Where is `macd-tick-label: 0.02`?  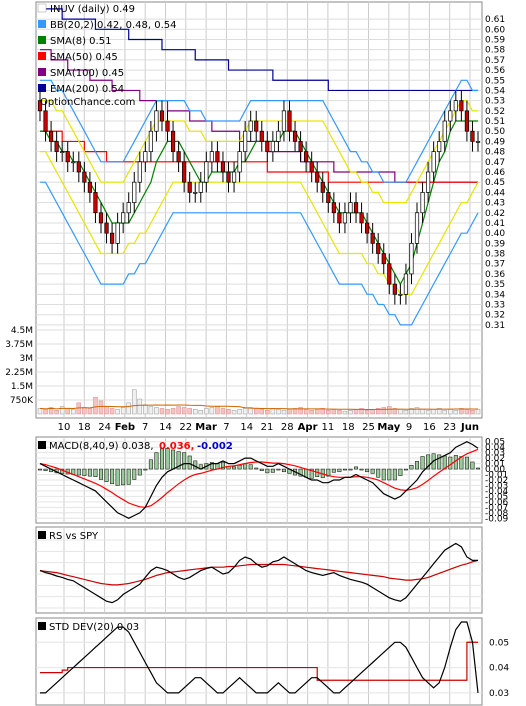 macd-tick-label: 0.02 is located at coordinates (495, 459).